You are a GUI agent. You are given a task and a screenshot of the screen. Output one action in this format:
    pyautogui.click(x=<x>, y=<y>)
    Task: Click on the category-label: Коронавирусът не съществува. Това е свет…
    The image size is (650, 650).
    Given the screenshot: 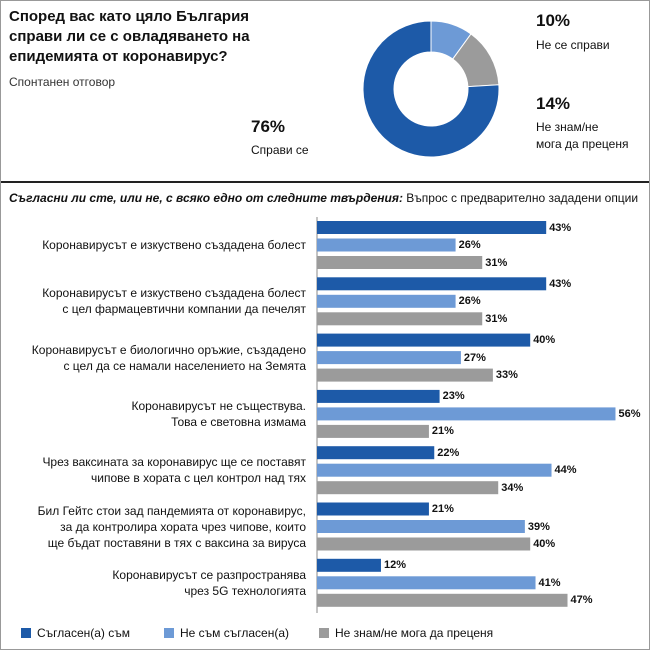 What is the action you would take?
    pyautogui.click(x=218, y=413)
    